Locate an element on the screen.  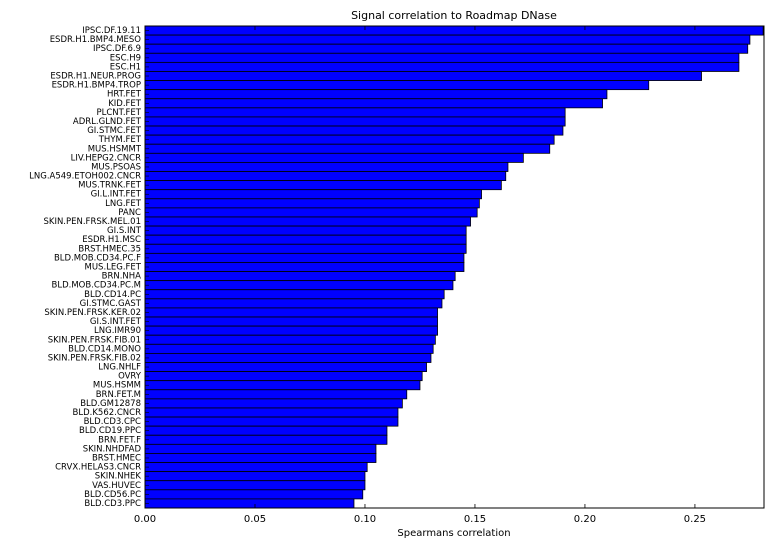
y-tick-label: SKIN.NHEK is located at coordinates (118, 477).